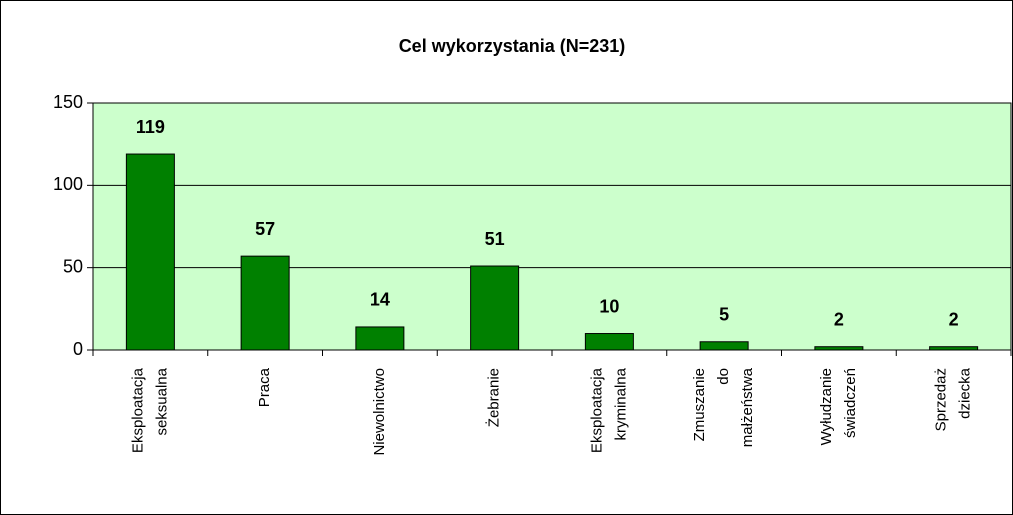 The height and width of the screenshot is (515, 1013). What do you see at coordinates (264, 387) in the screenshot?
I see `x-tick-label: Praca` at bounding box center [264, 387].